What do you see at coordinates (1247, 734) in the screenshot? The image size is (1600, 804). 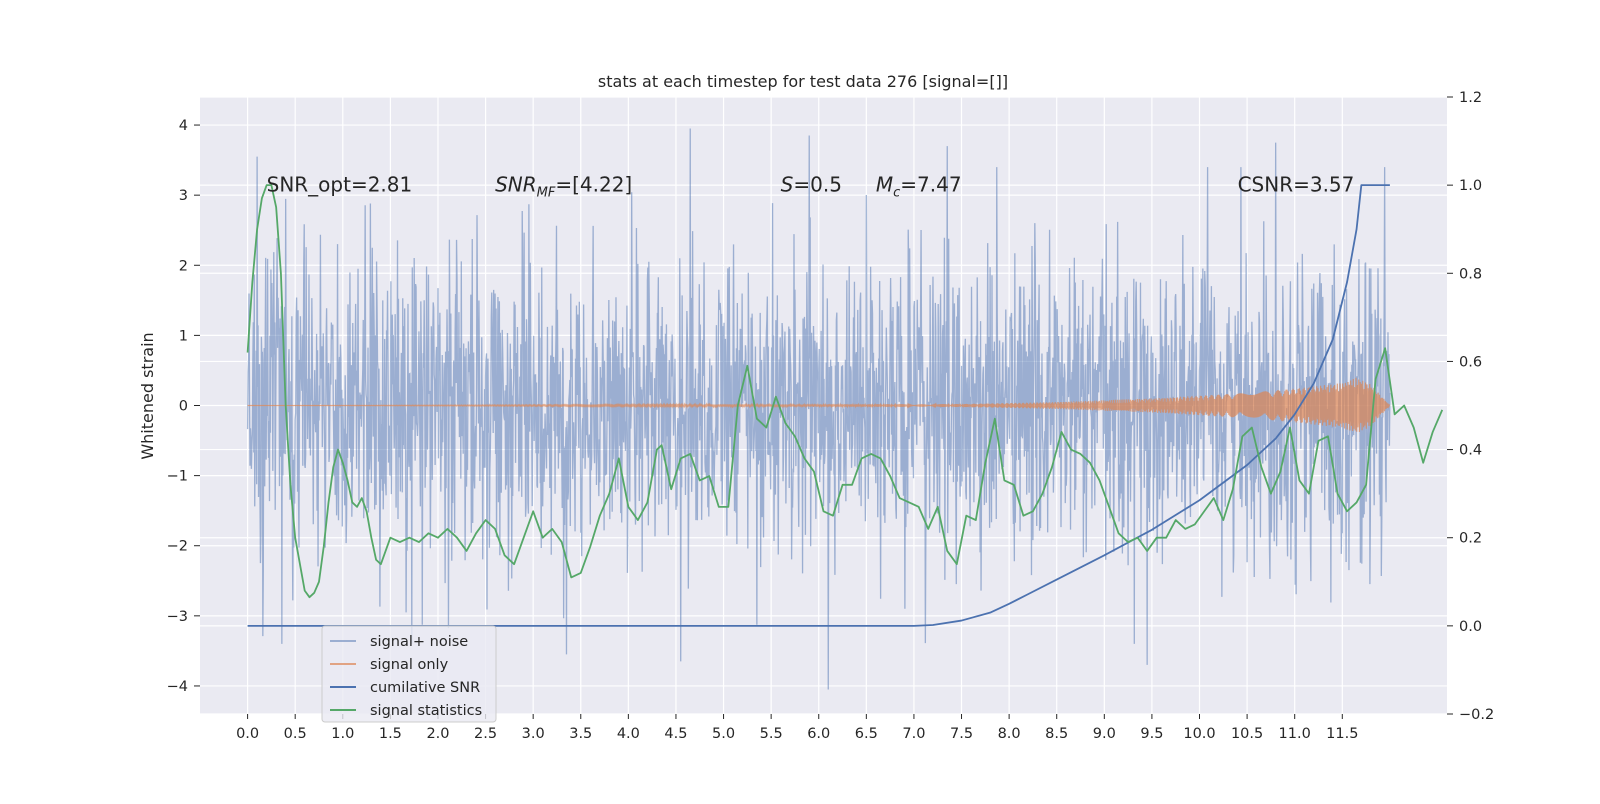 I see `x-tick-label: 10.5` at bounding box center [1247, 734].